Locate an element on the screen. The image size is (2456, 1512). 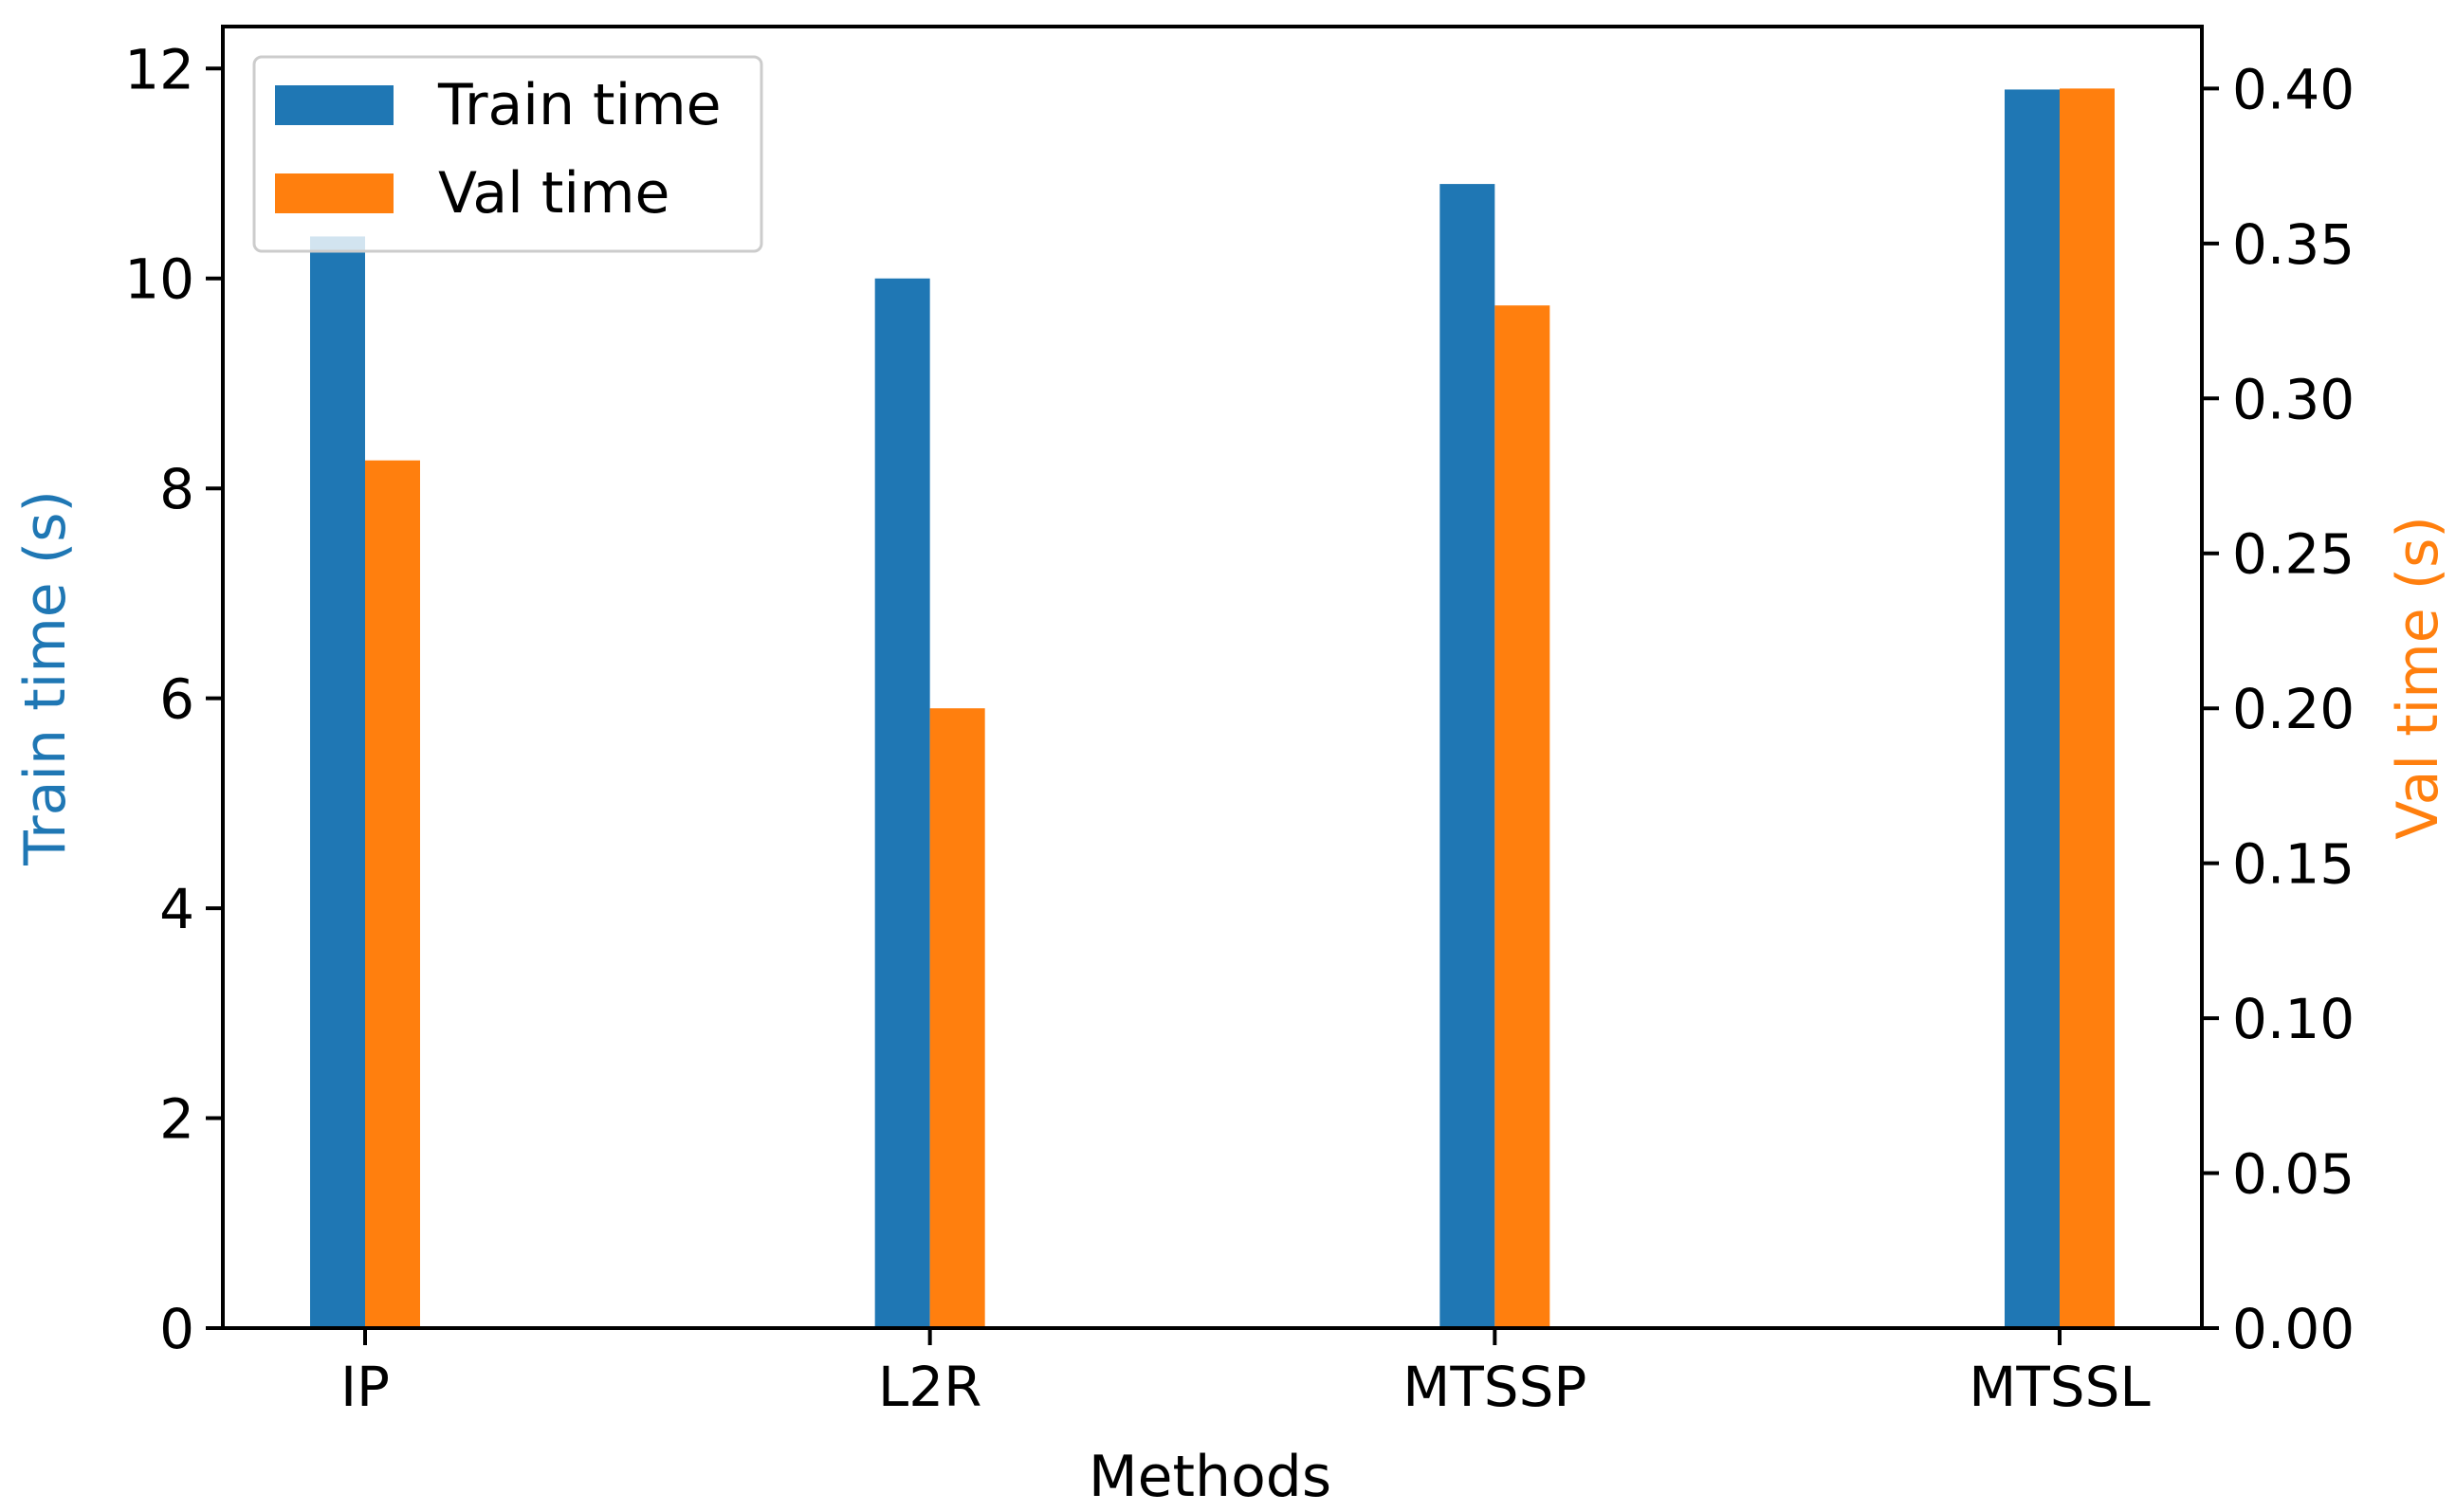
x-tick-label-mtssl: MTSSL is located at coordinates (2059, 1387).